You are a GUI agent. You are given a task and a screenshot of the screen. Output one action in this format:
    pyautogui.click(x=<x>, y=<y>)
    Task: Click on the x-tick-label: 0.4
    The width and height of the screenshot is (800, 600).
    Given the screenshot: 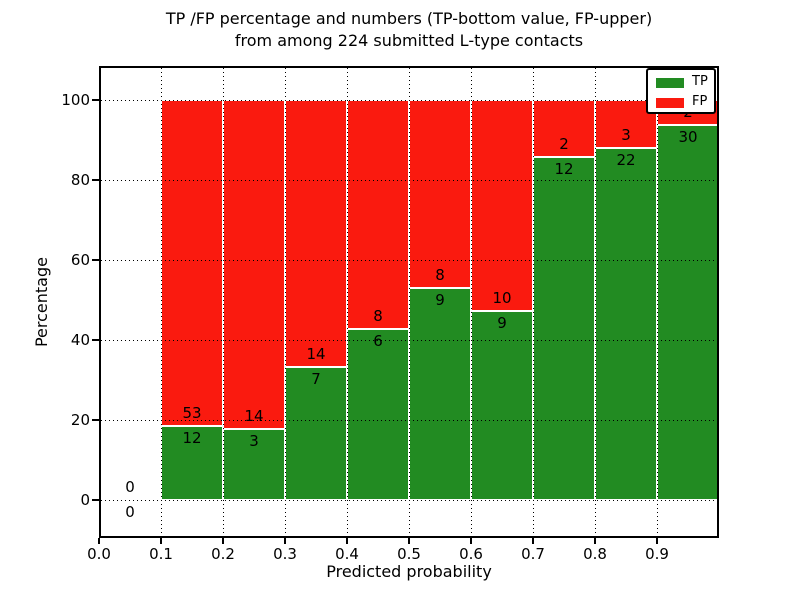 What is the action you would take?
    pyautogui.click(x=347, y=554)
    